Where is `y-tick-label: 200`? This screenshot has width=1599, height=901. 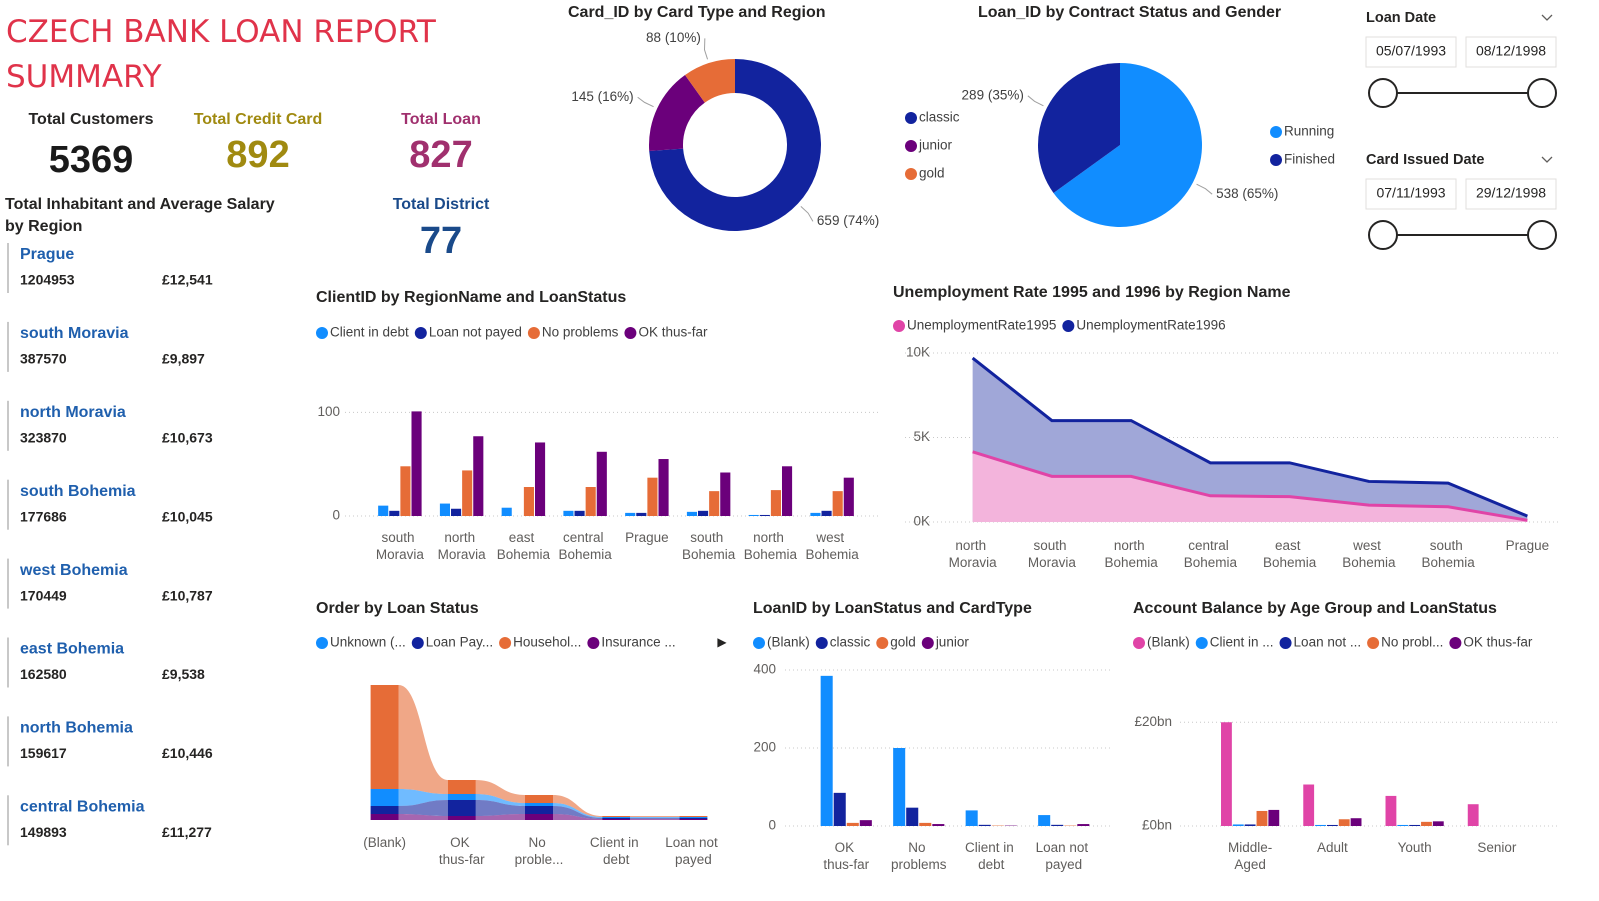
y-tick-label: 200 is located at coordinates (764, 747).